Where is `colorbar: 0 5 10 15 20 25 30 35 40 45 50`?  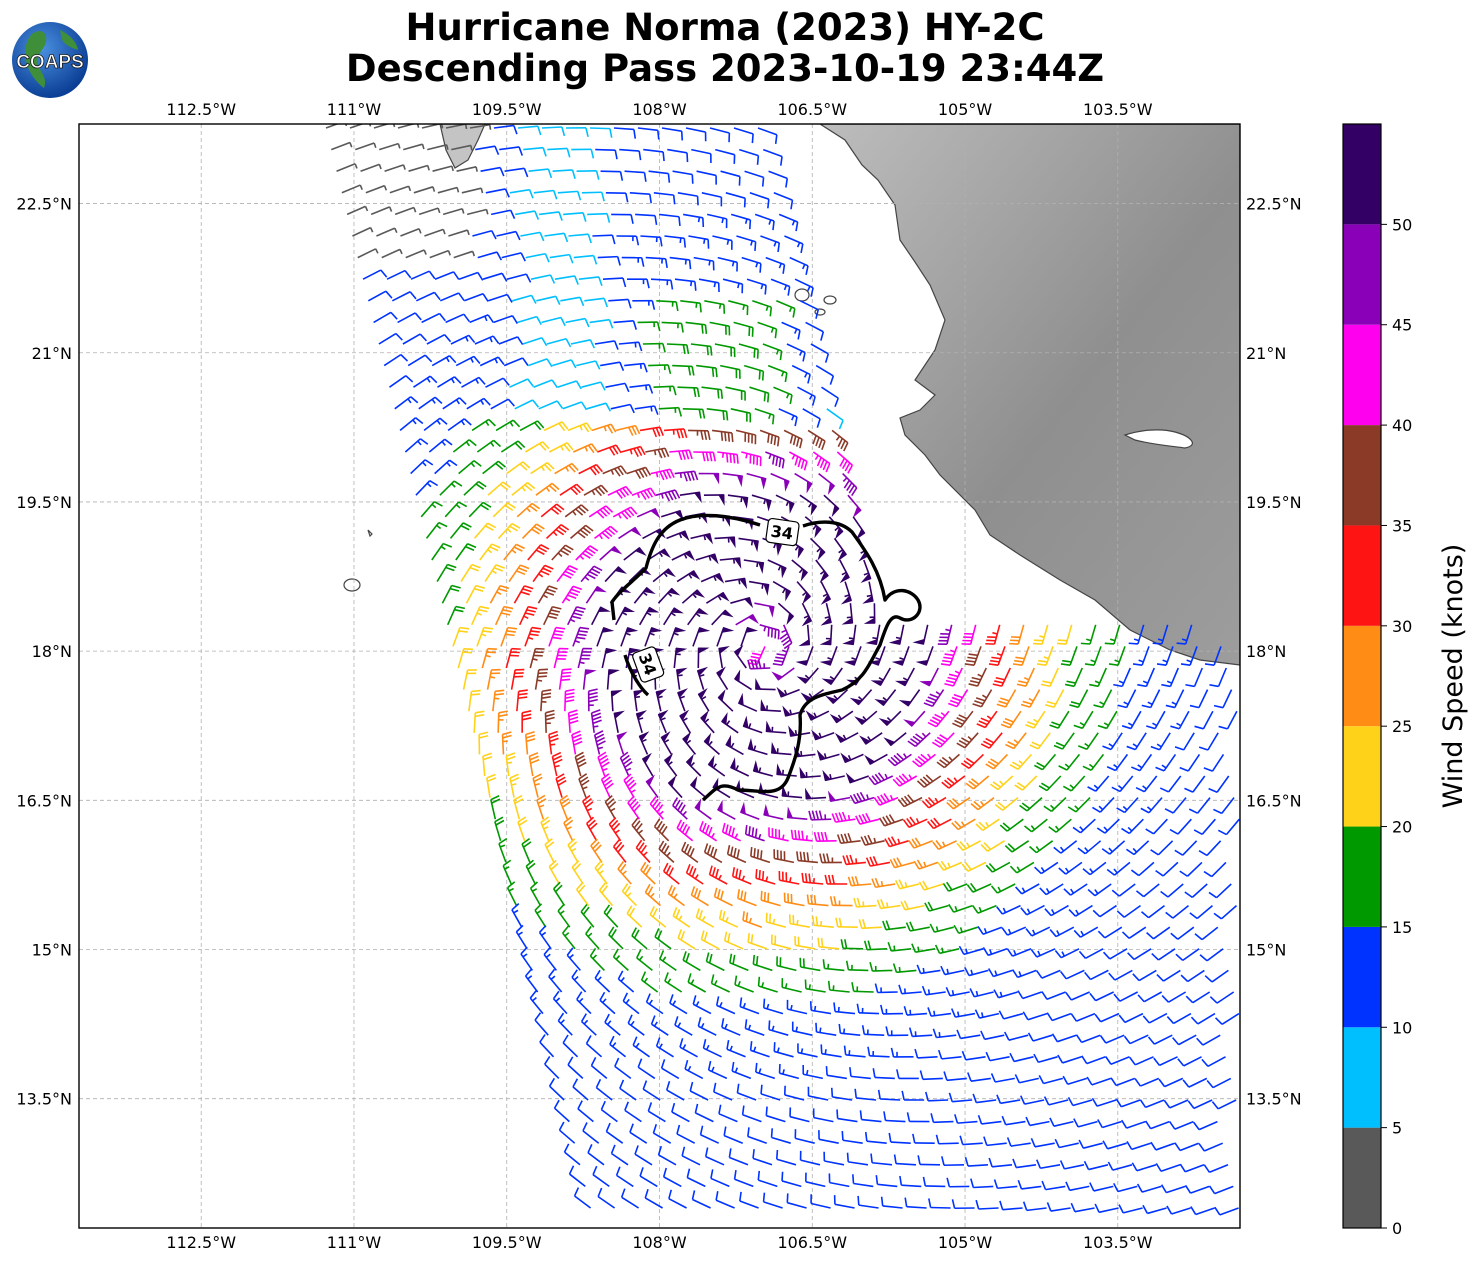
colorbar: 0 5 10 15 20 25 30 35 40 45 50 is located at coordinates (1377, 680).